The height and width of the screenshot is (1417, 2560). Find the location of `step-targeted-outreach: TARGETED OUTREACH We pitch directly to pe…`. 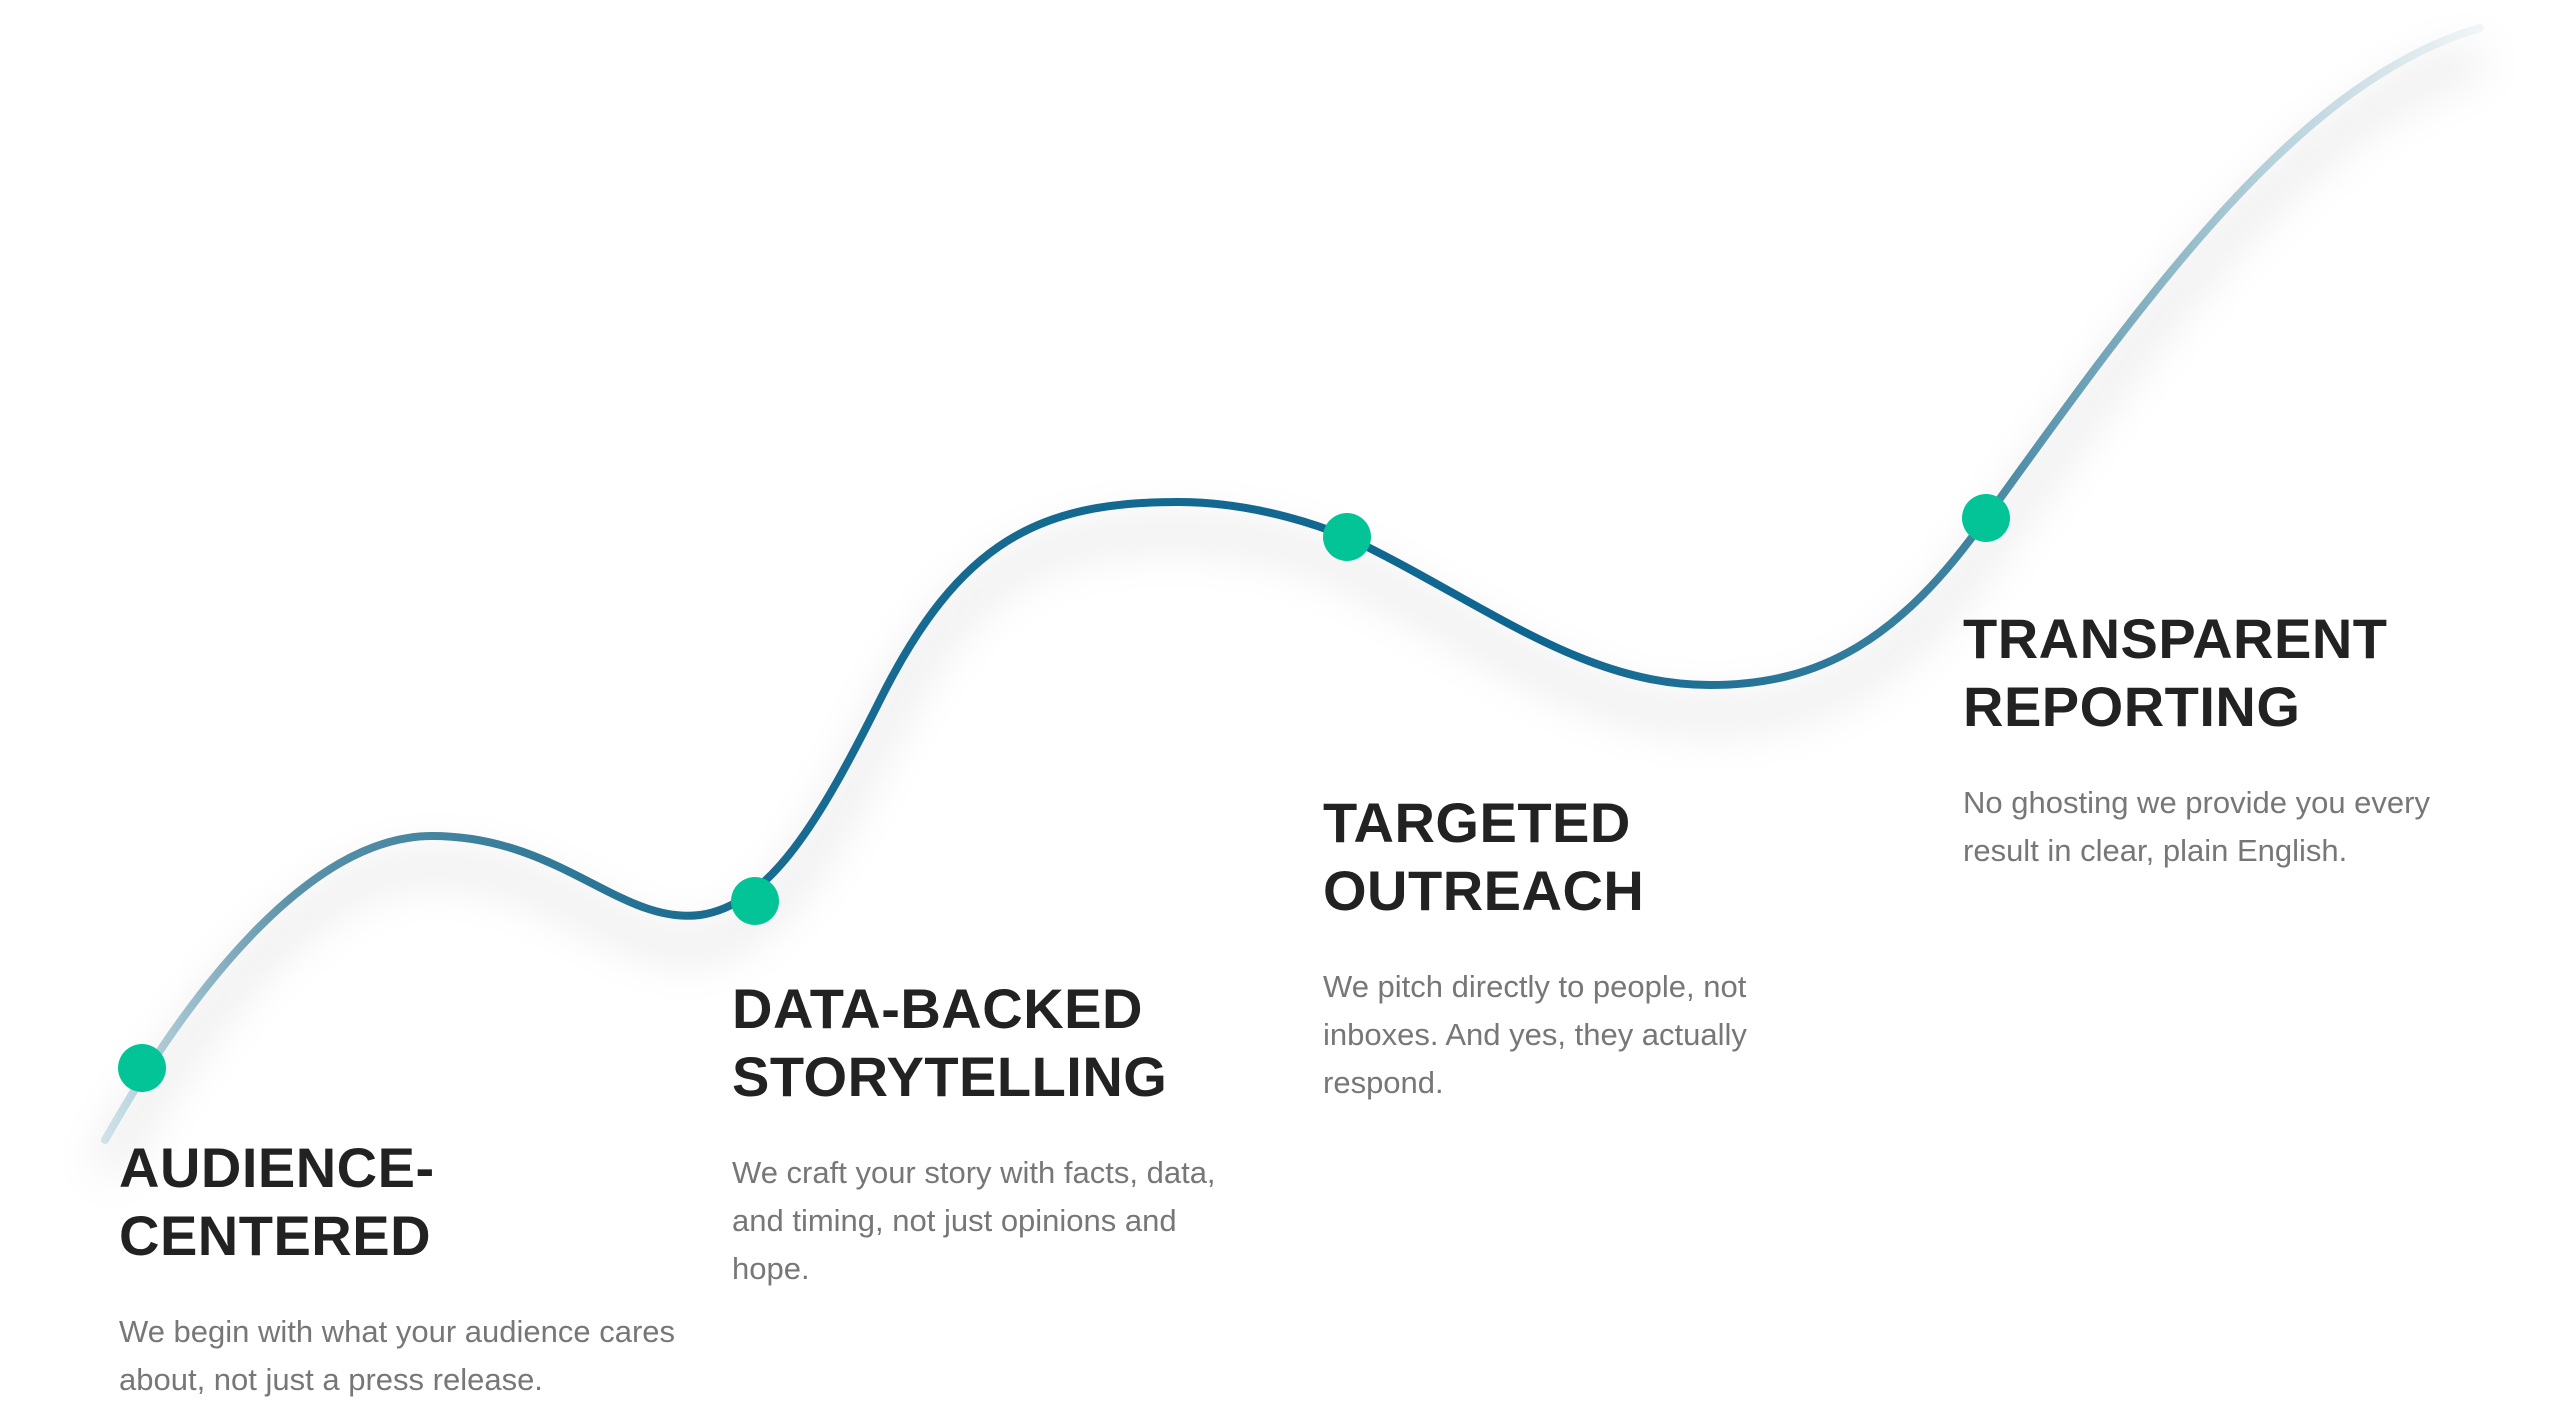

step-targeted-outreach: TARGETED OUTREACH We pitch directly to pe… is located at coordinates (1603, 948).